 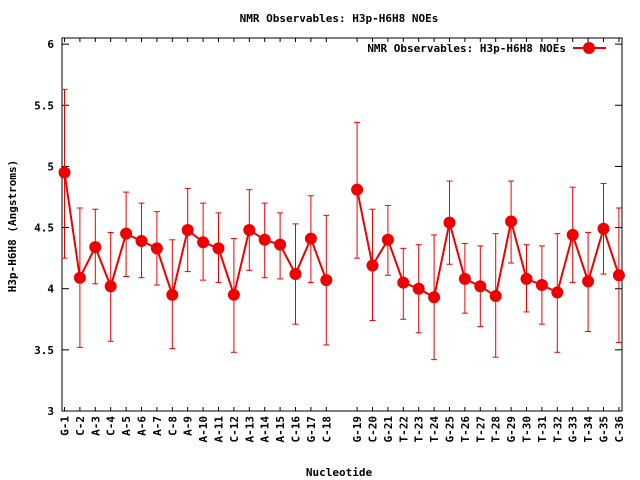 I want to click on x-tick-label: C-18, so click(x=326, y=429).